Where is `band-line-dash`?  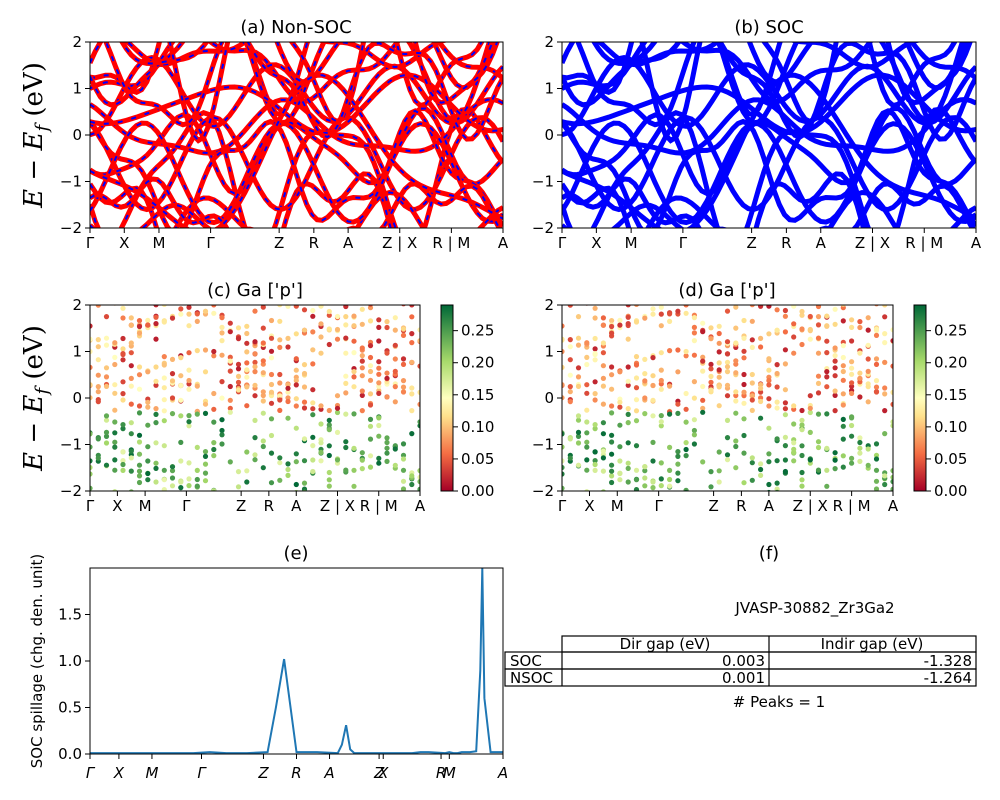
band-line-dash is located at coordinates (307, 65).